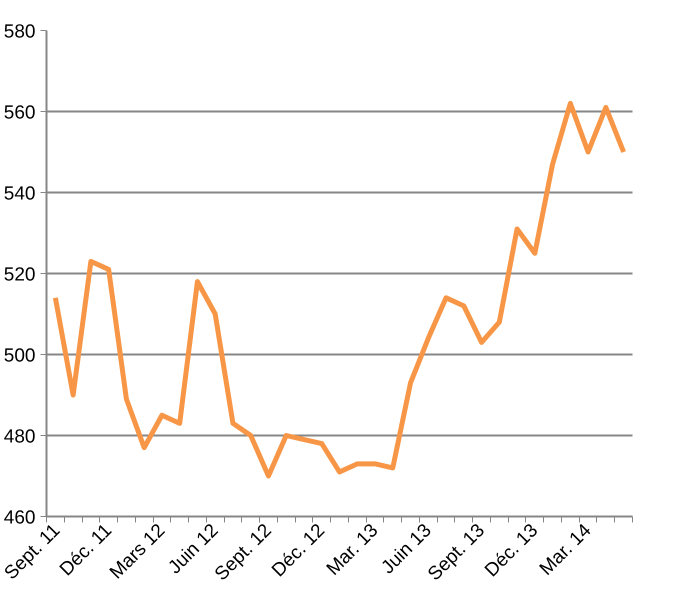 This screenshot has height=605, width=682. I want to click on x-tick-label: Mar. 14, so click(566, 550).